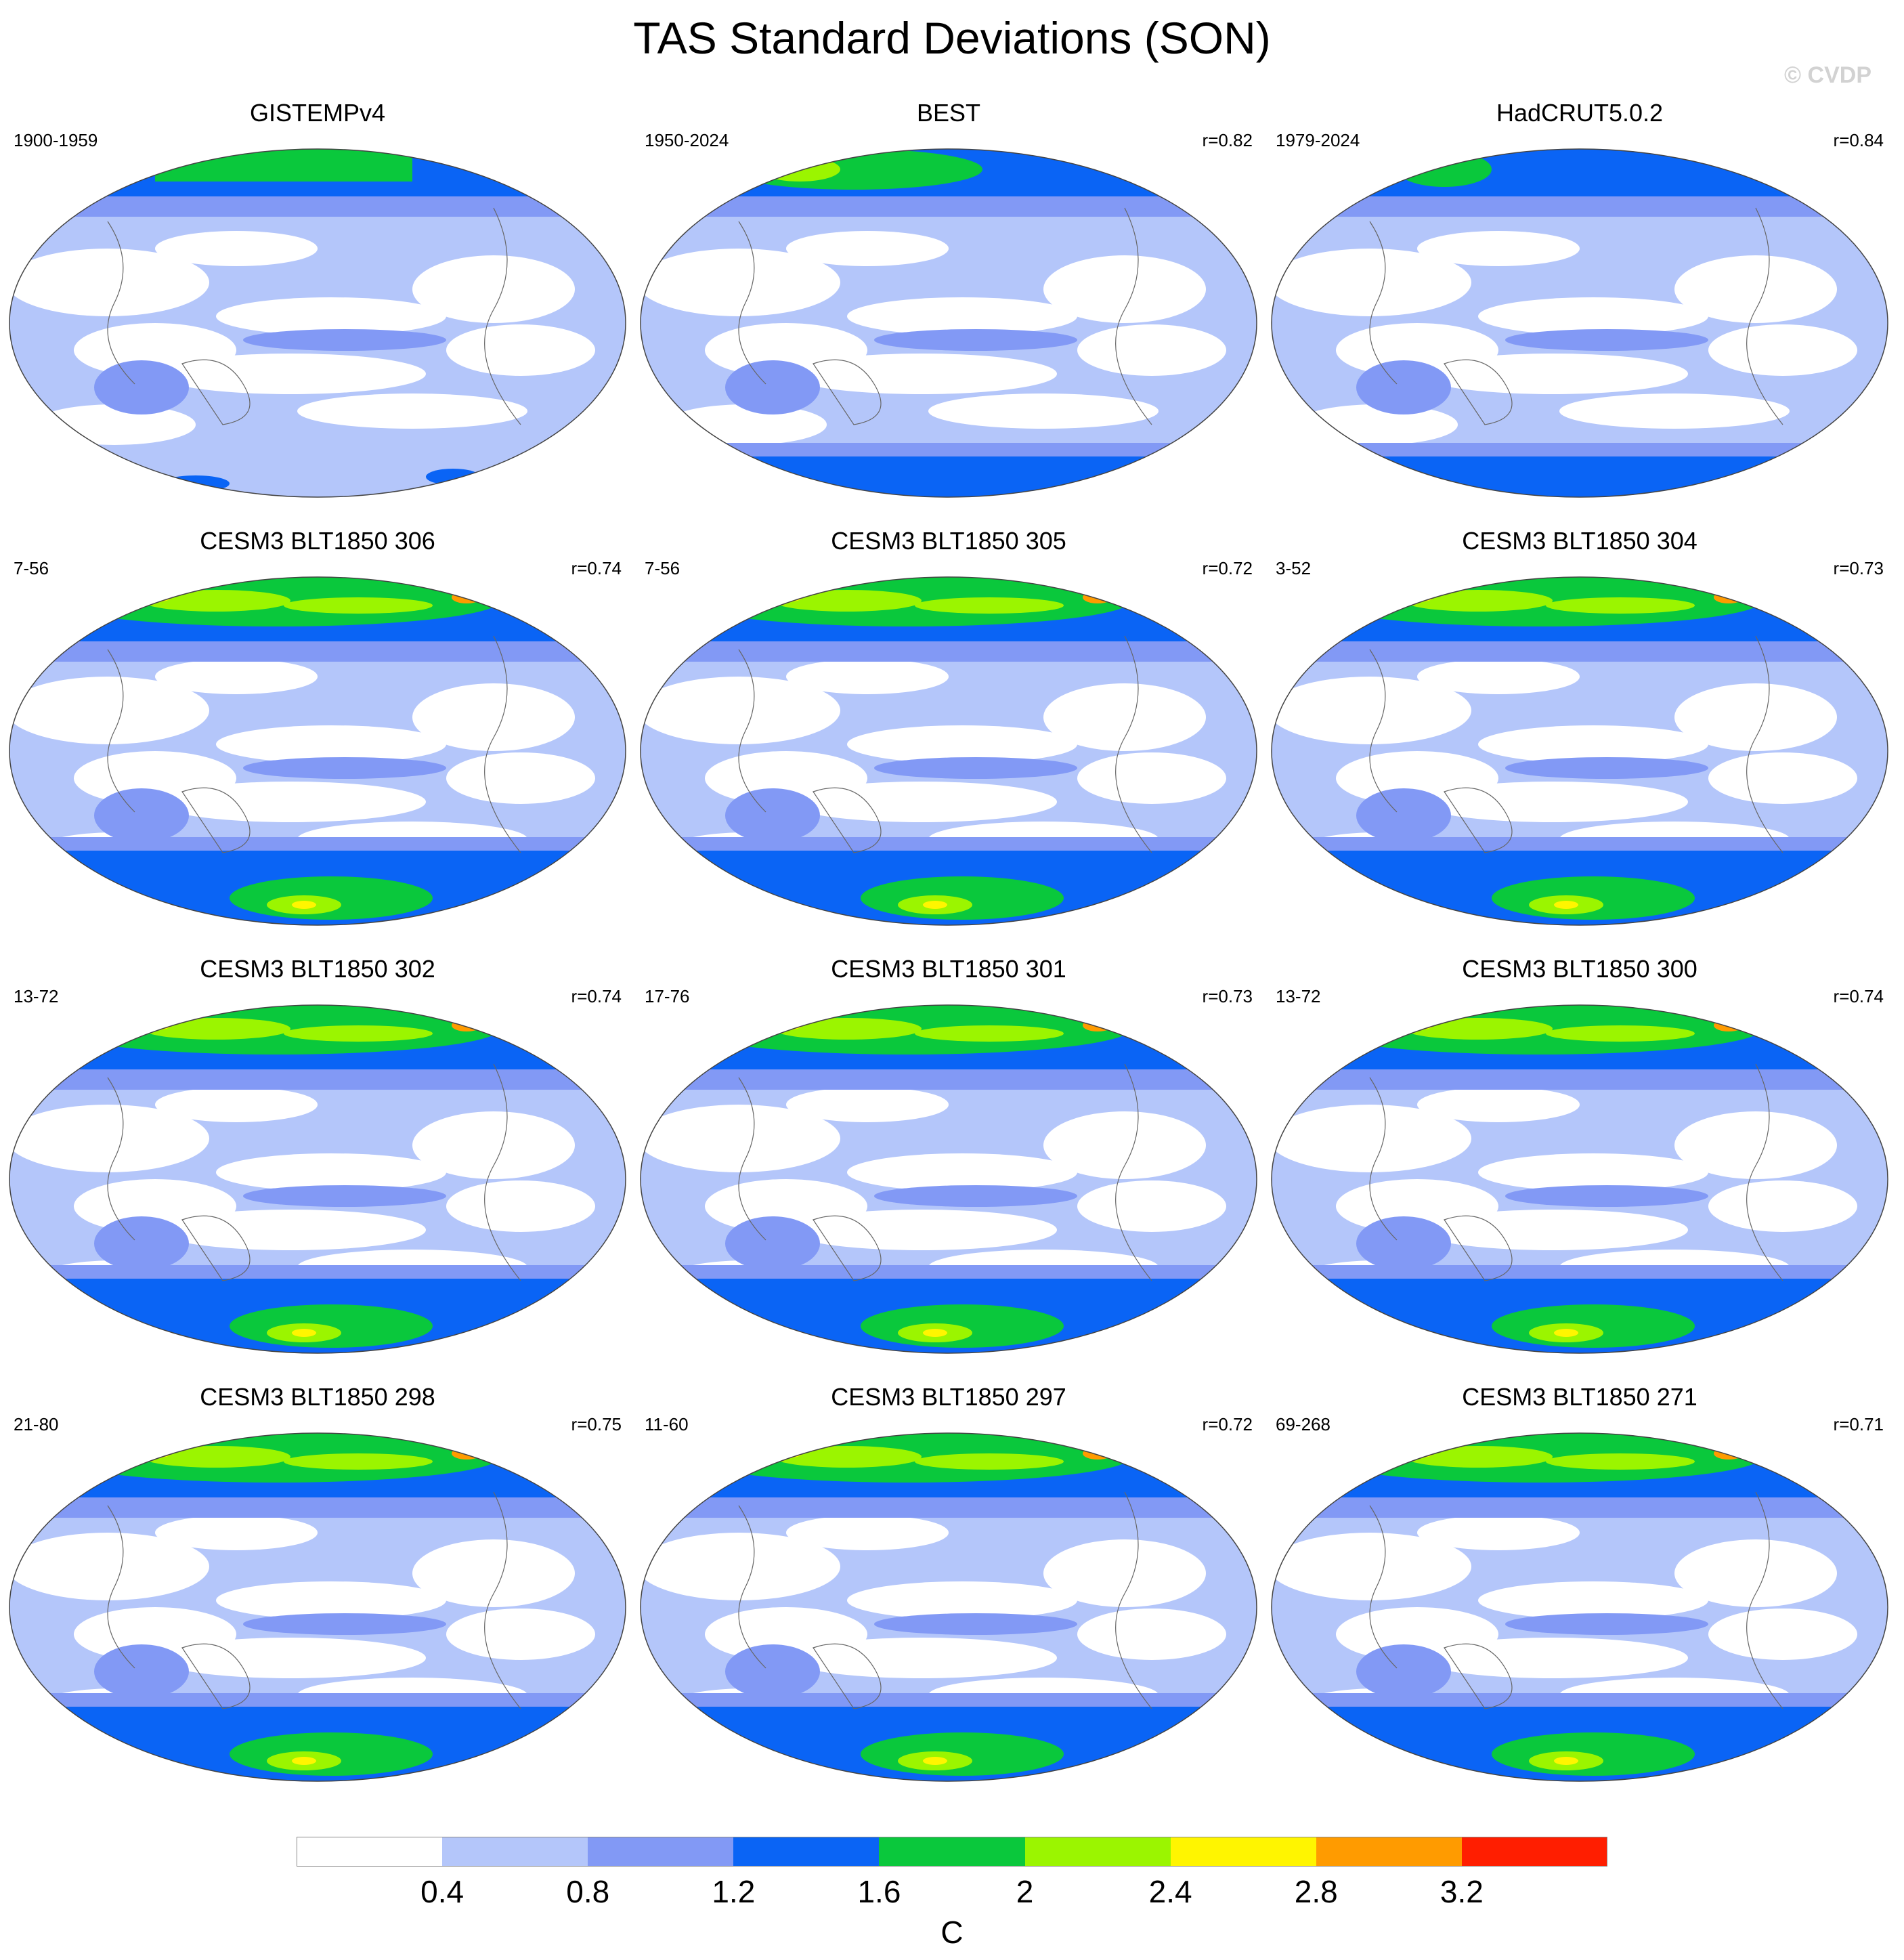 The image size is (1904, 1960). Describe the element at coordinates (317, 969) in the screenshot. I see `panel-title: CESM3 BLT1850 302` at that location.